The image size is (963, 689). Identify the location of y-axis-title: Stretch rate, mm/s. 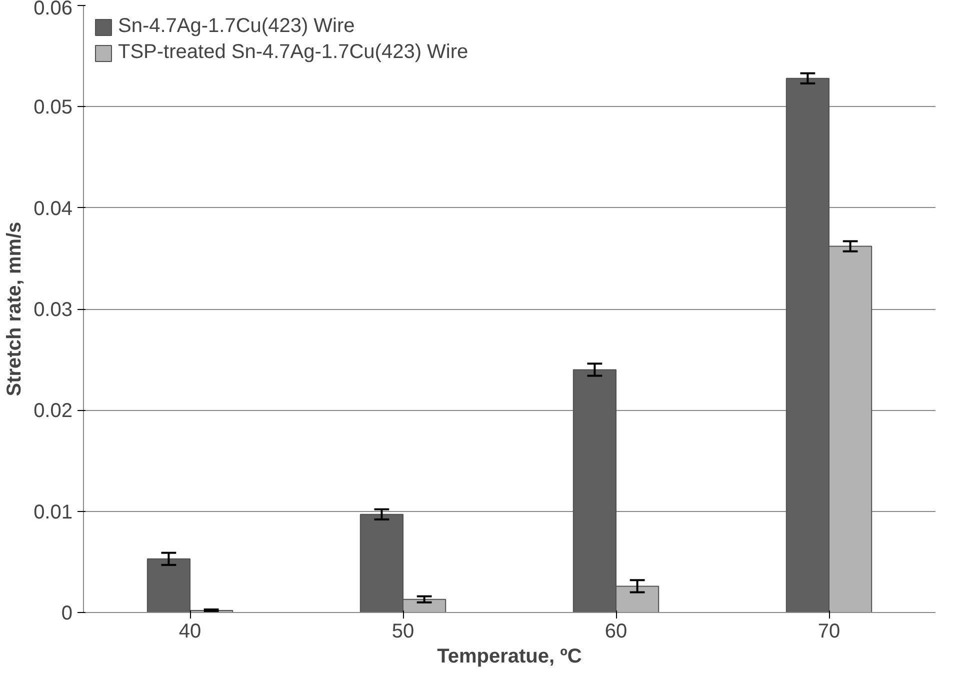
(15, 309).